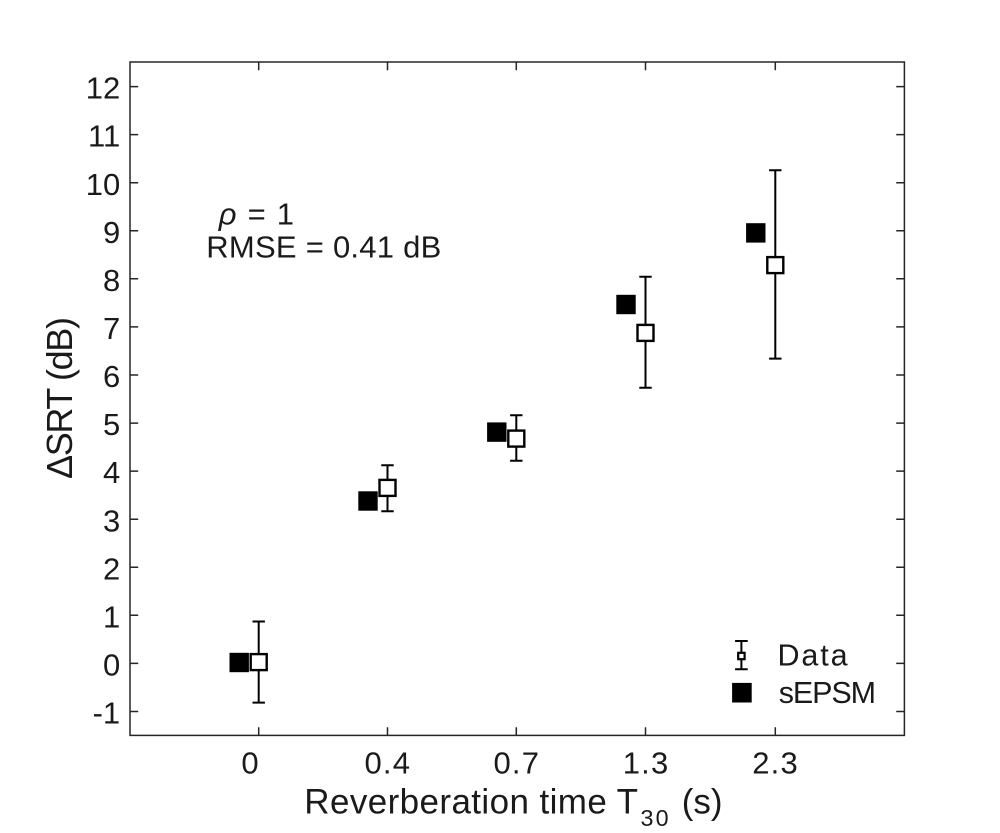 Image resolution: width=1000 pixels, height=833 pixels. Describe the element at coordinates (111, 472) in the screenshot. I see `svg-text: 4` at that location.